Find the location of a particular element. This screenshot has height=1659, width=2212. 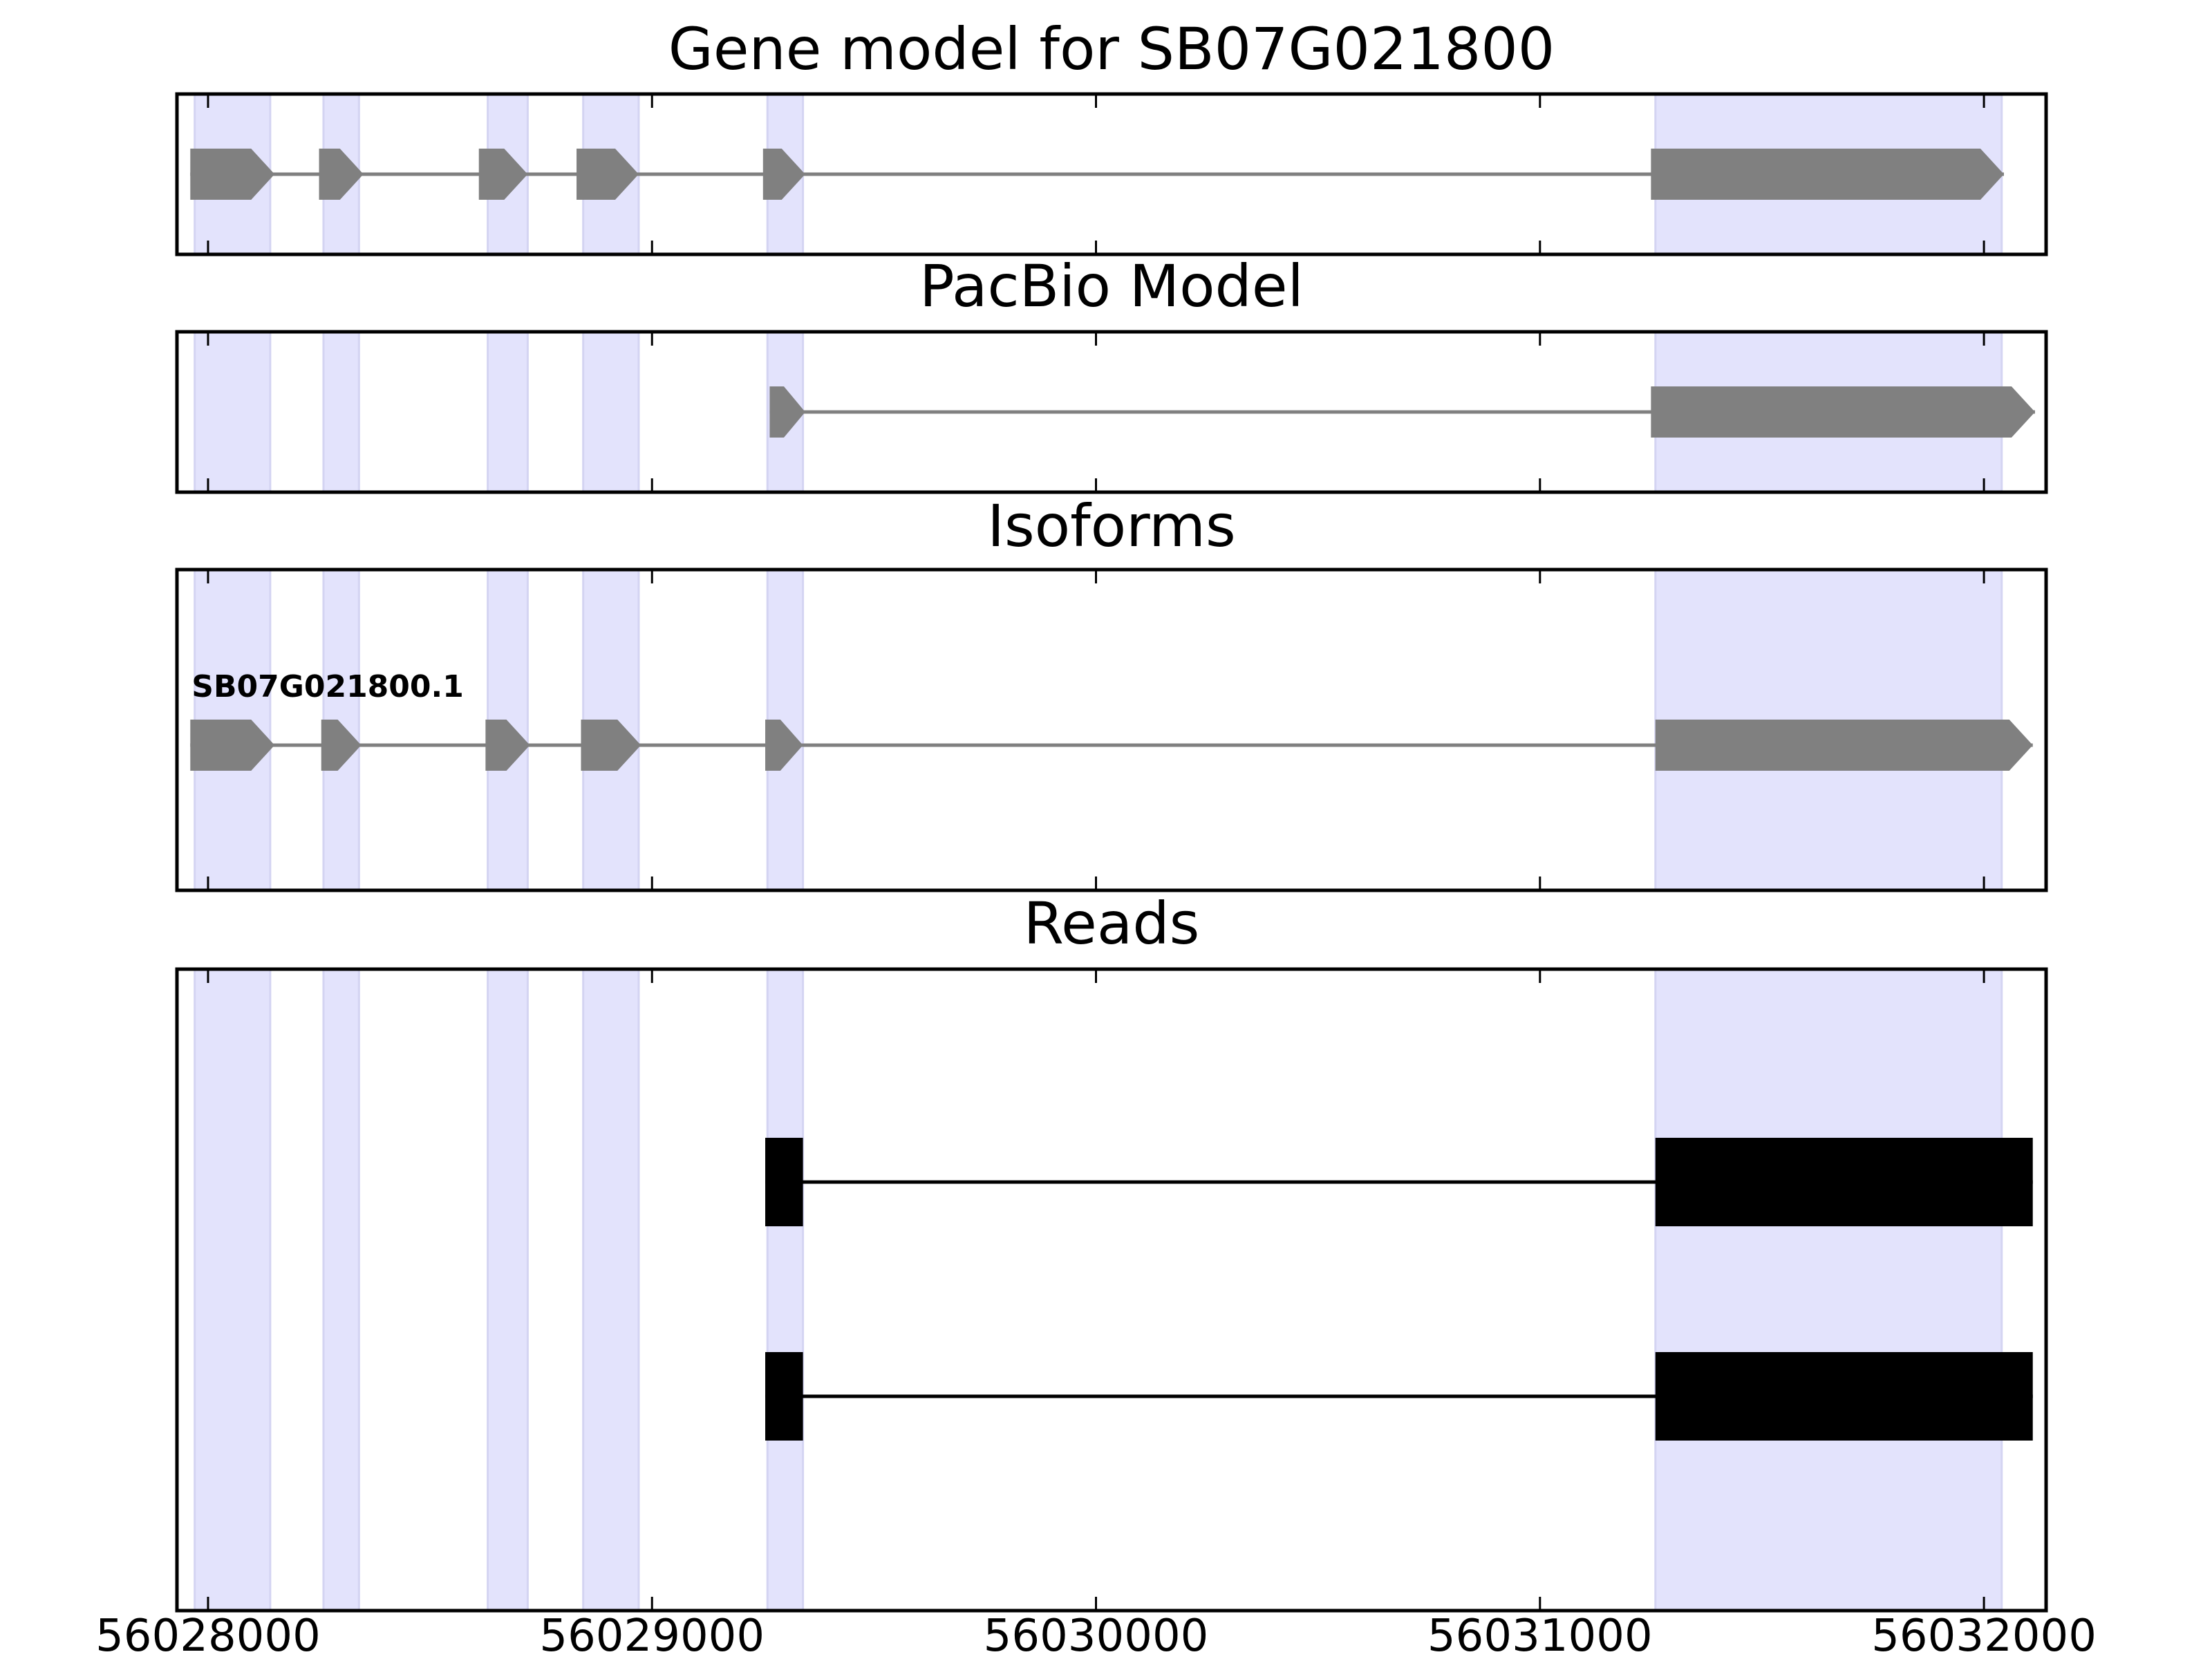

feature-track: SB07G021800.1 is located at coordinates (1111, 720).